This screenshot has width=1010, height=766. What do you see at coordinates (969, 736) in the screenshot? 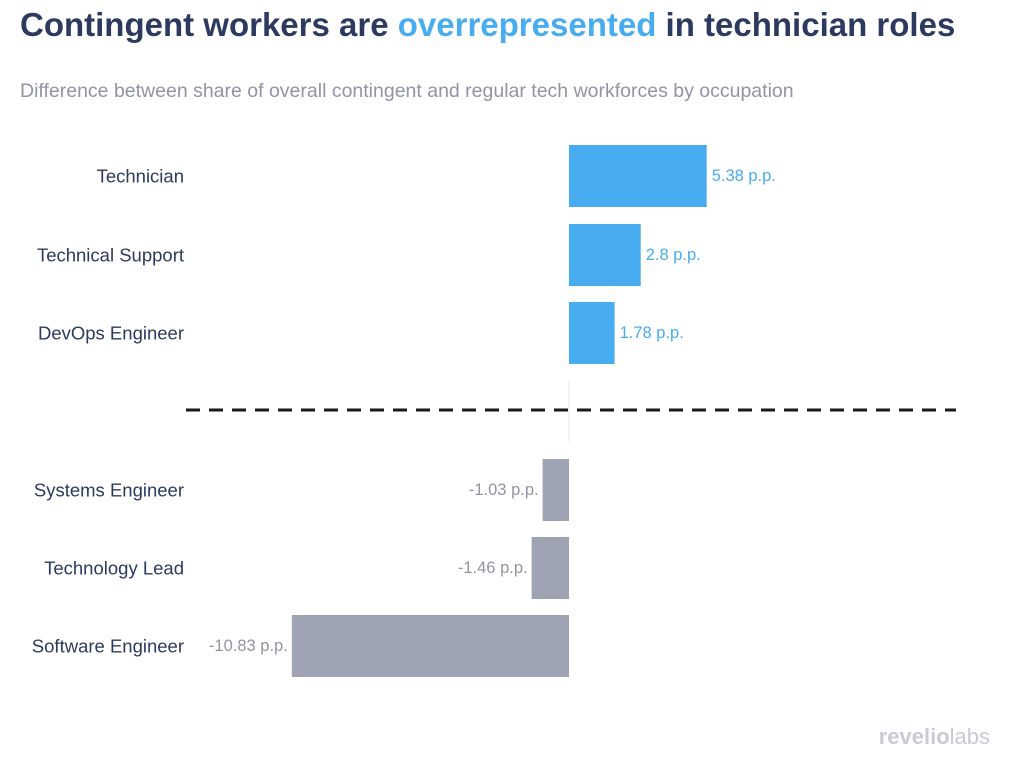
I see `brand-word2: labs` at bounding box center [969, 736].